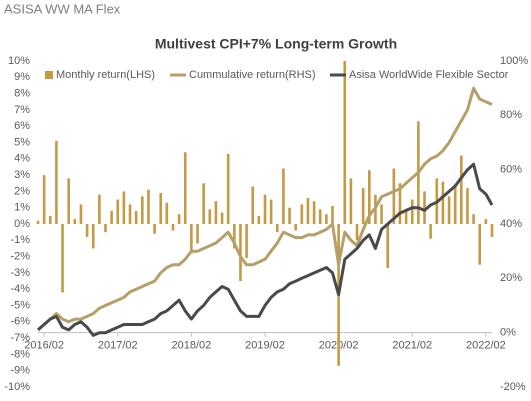 The height and width of the screenshot is (401, 531). What do you see at coordinates (22, 208) in the screenshot?
I see `y-tick-label: 1%` at bounding box center [22, 208].